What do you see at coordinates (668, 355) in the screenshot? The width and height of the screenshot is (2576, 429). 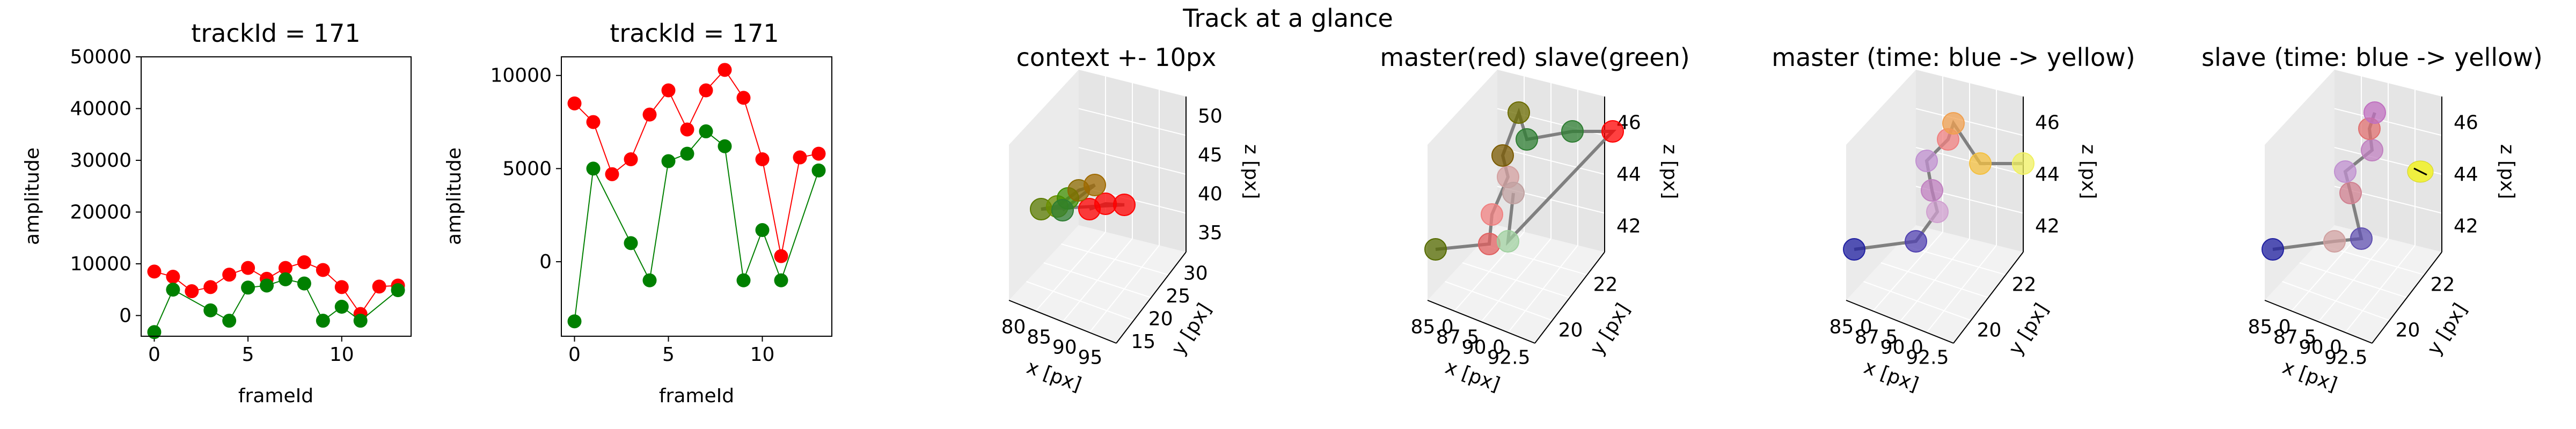 I see `x-tick-label: 5` at bounding box center [668, 355].